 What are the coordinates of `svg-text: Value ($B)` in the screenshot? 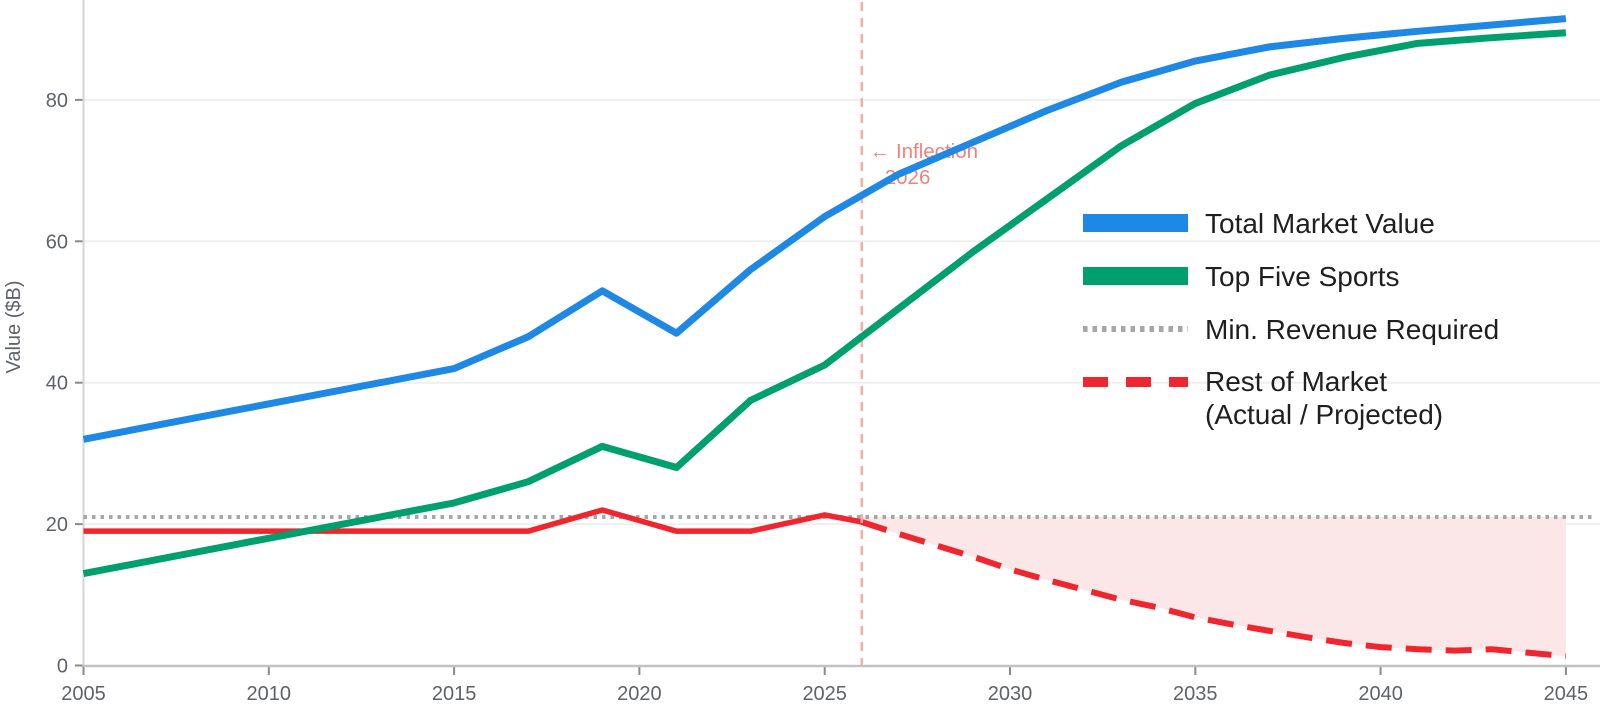 It's located at (14, 326).